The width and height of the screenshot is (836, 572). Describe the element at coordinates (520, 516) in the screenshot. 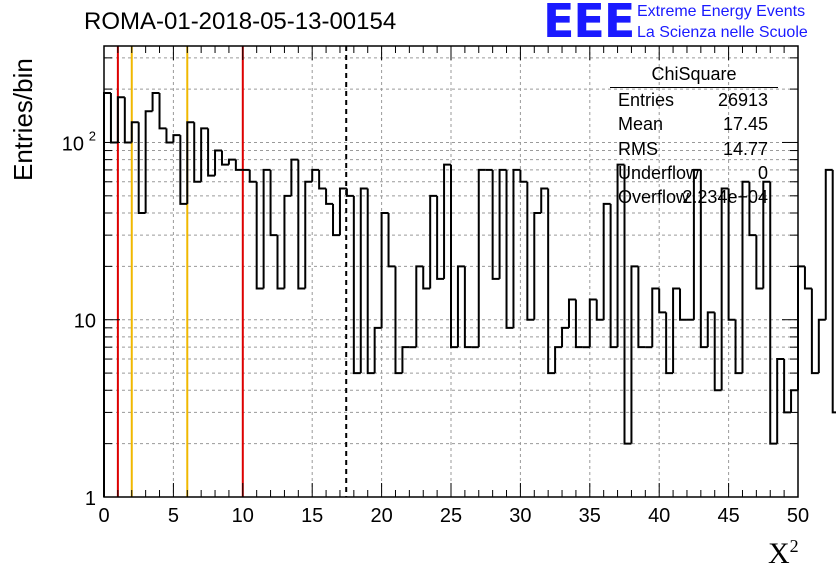

I see `x-tick-label: 30` at that location.